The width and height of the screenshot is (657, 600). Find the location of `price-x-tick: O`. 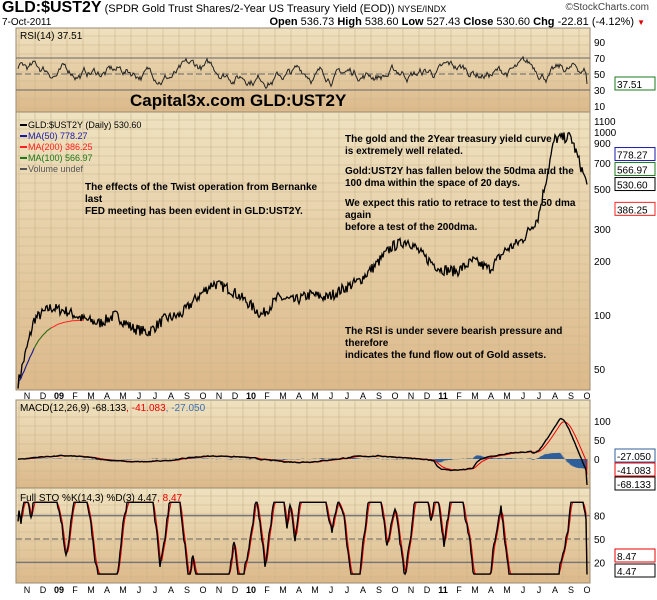

price-x-tick: O is located at coordinates (394, 396).